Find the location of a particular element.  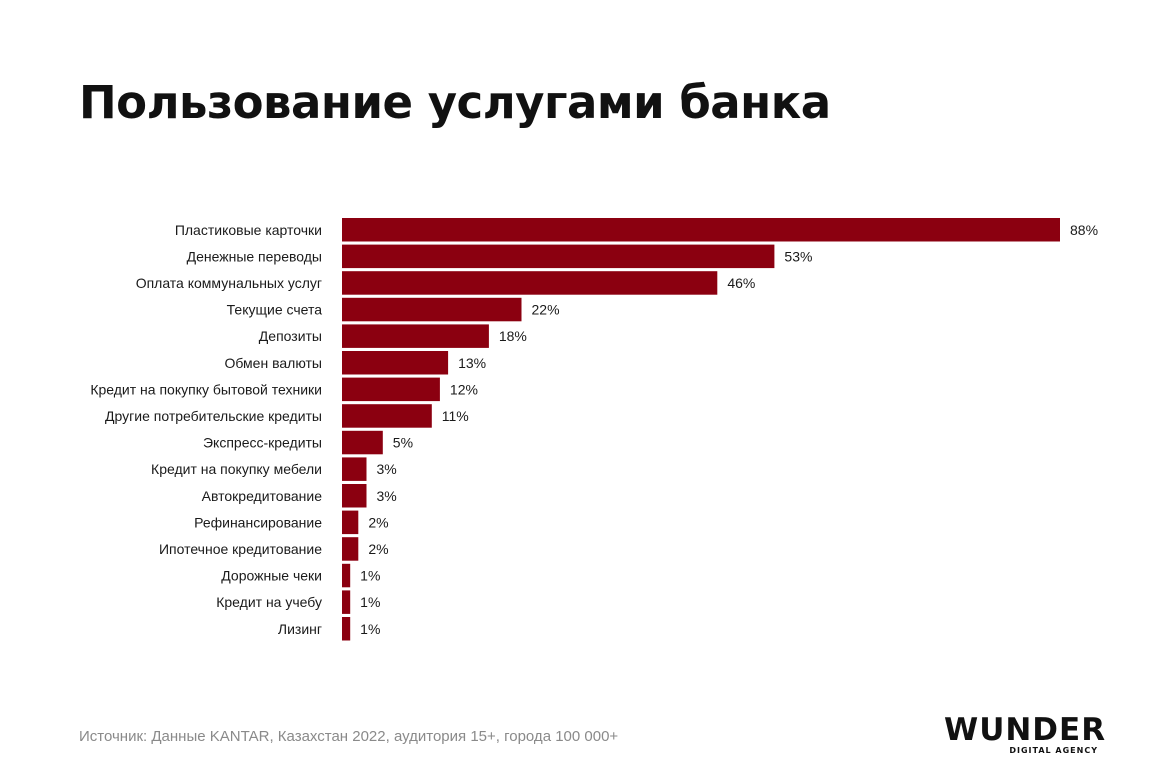

category-label: Автокредитование is located at coordinates (262, 496).